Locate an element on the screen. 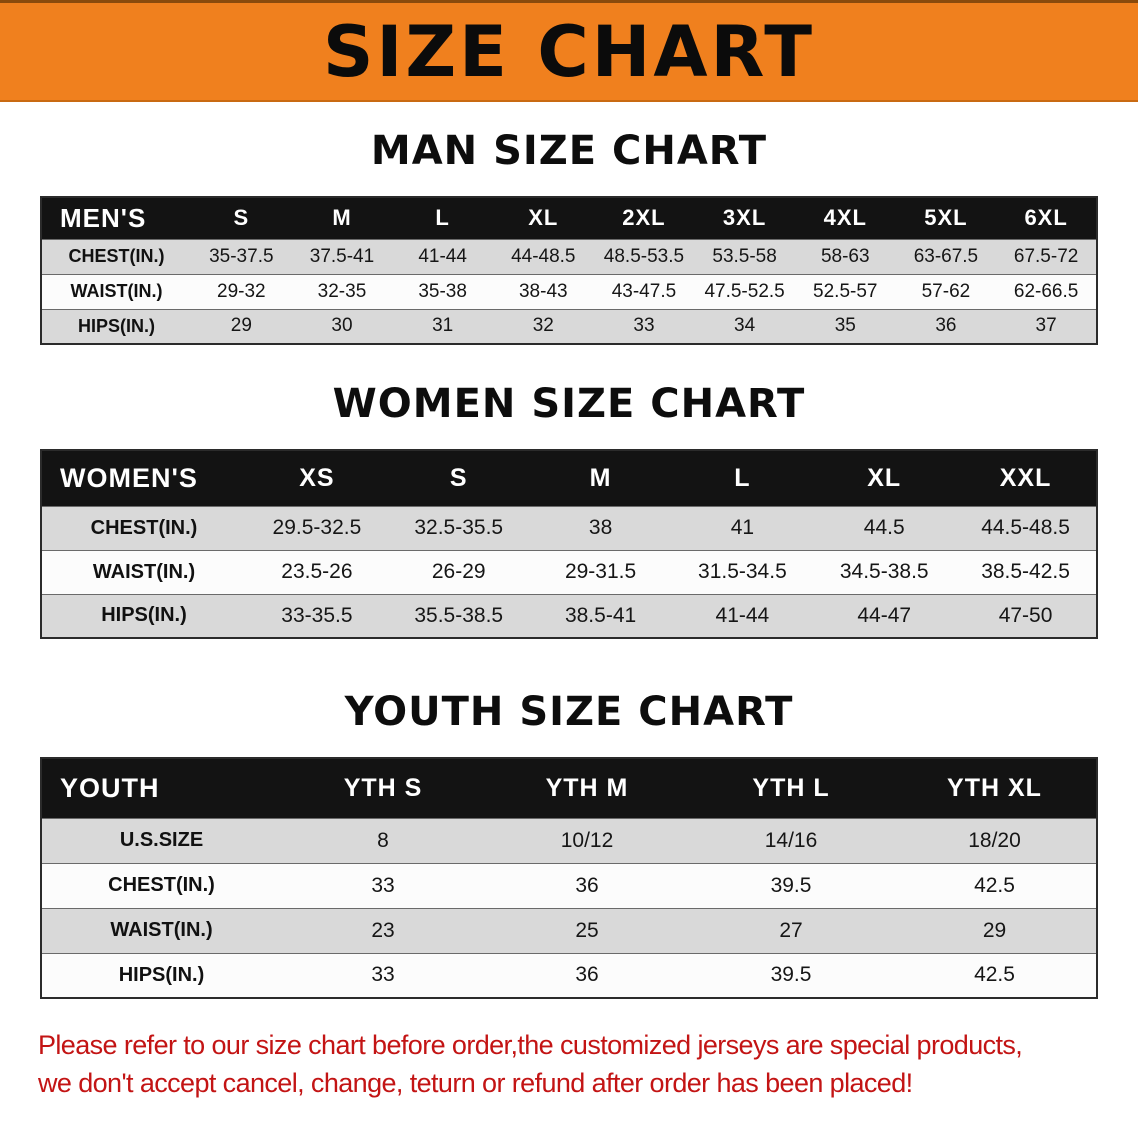  size-value-cell: 10/12 is located at coordinates (587, 840).